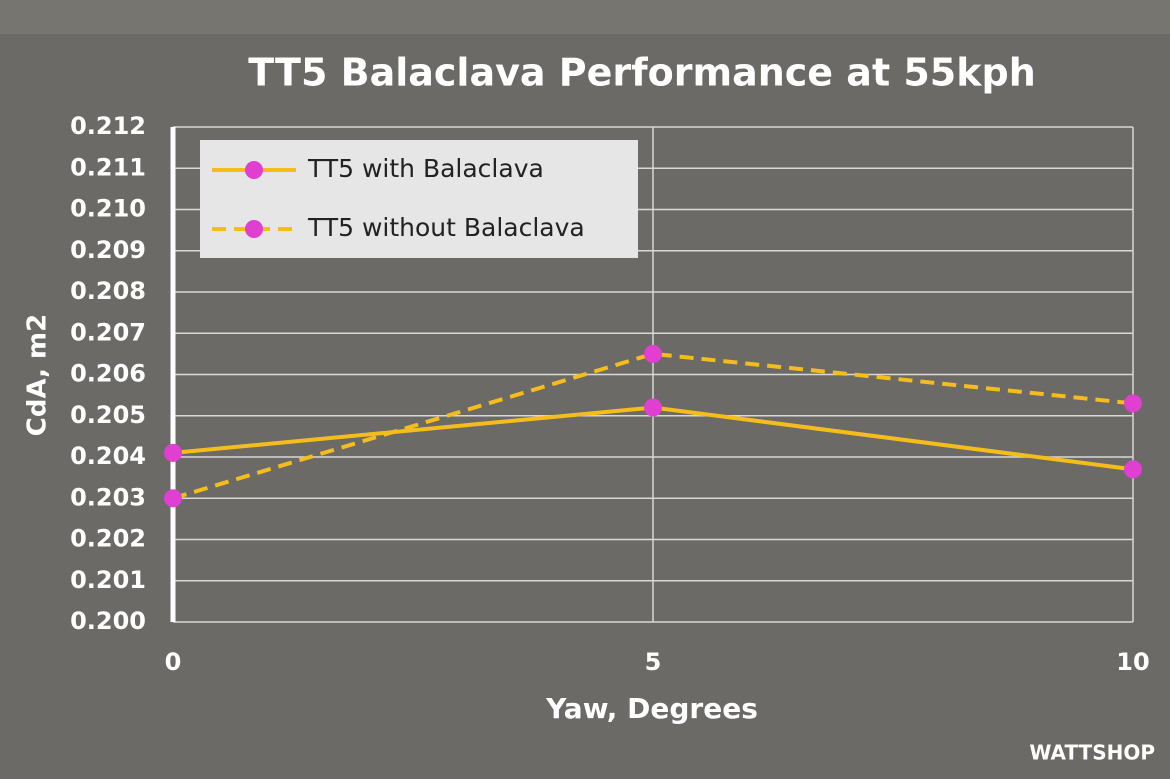 This screenshot has width=1170, height=779. I want to click on y-axis-label: CdA, m2, so click(38, 375).